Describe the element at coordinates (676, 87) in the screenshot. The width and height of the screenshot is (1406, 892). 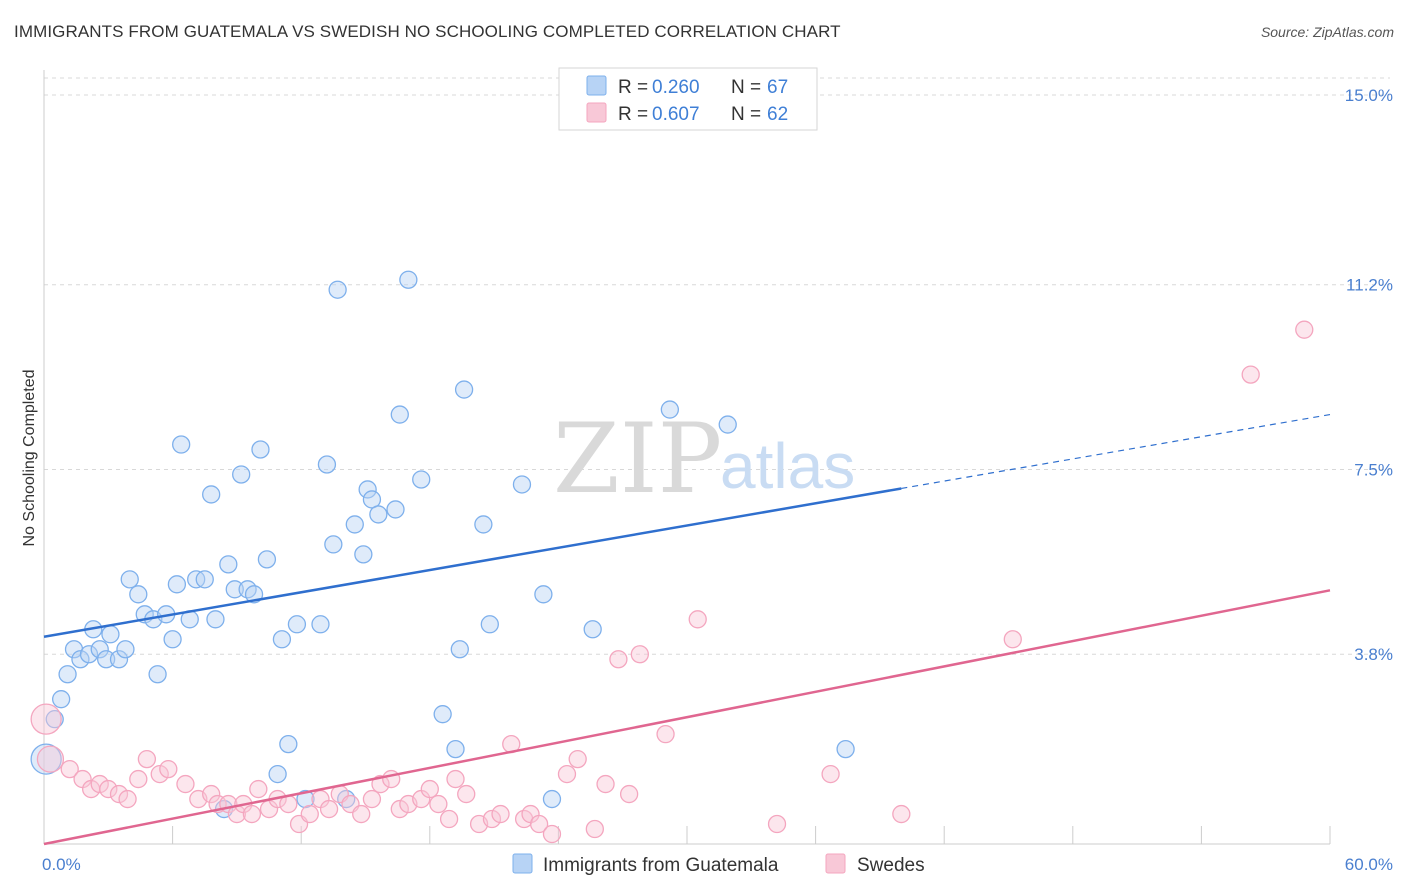
I see `legend-r-value: 0.260` at that location.